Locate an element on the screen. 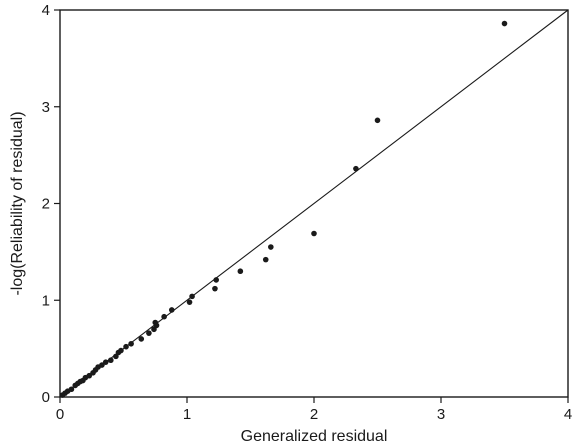 The image size is (573, 447). x-axis-label: Generalized residual is located at coordinates (314, 436).